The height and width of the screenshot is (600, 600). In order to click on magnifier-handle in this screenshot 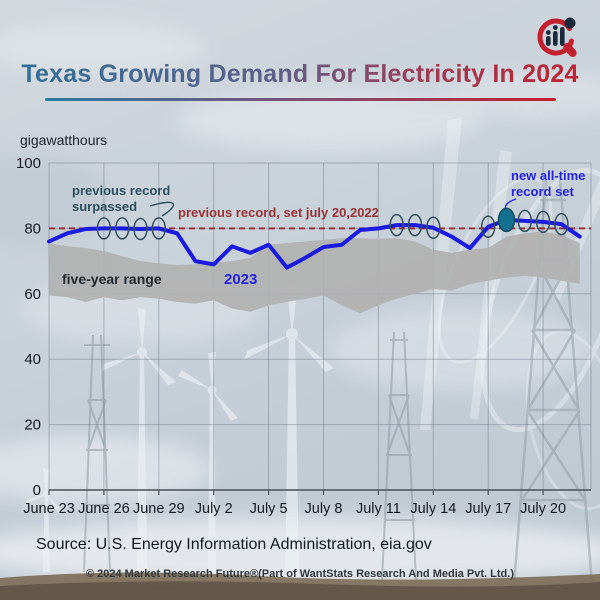, I will do `click(570, 50)`.